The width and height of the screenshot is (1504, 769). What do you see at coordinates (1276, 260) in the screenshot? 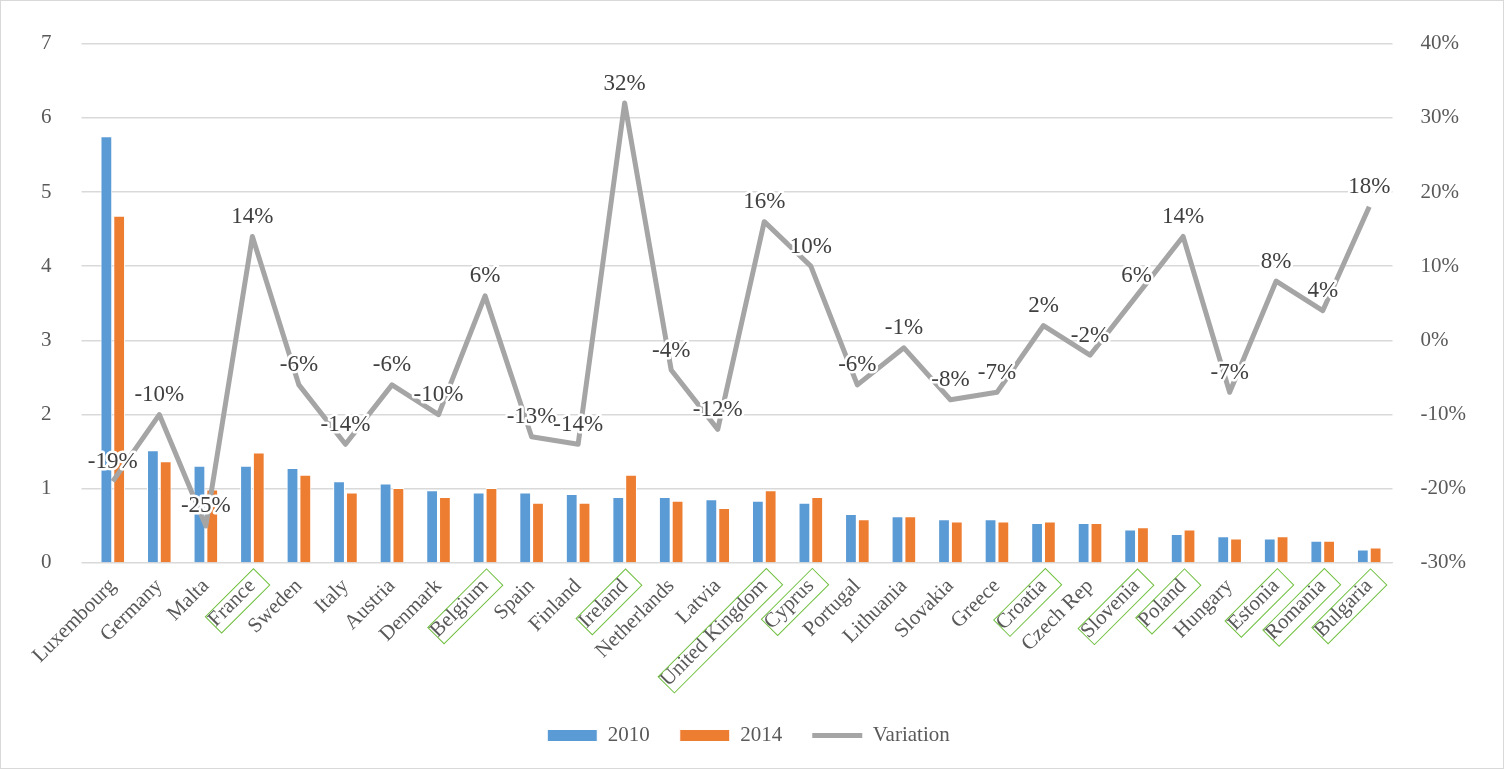
I see `data-label: 8%` at bounding box center [1276, 260].